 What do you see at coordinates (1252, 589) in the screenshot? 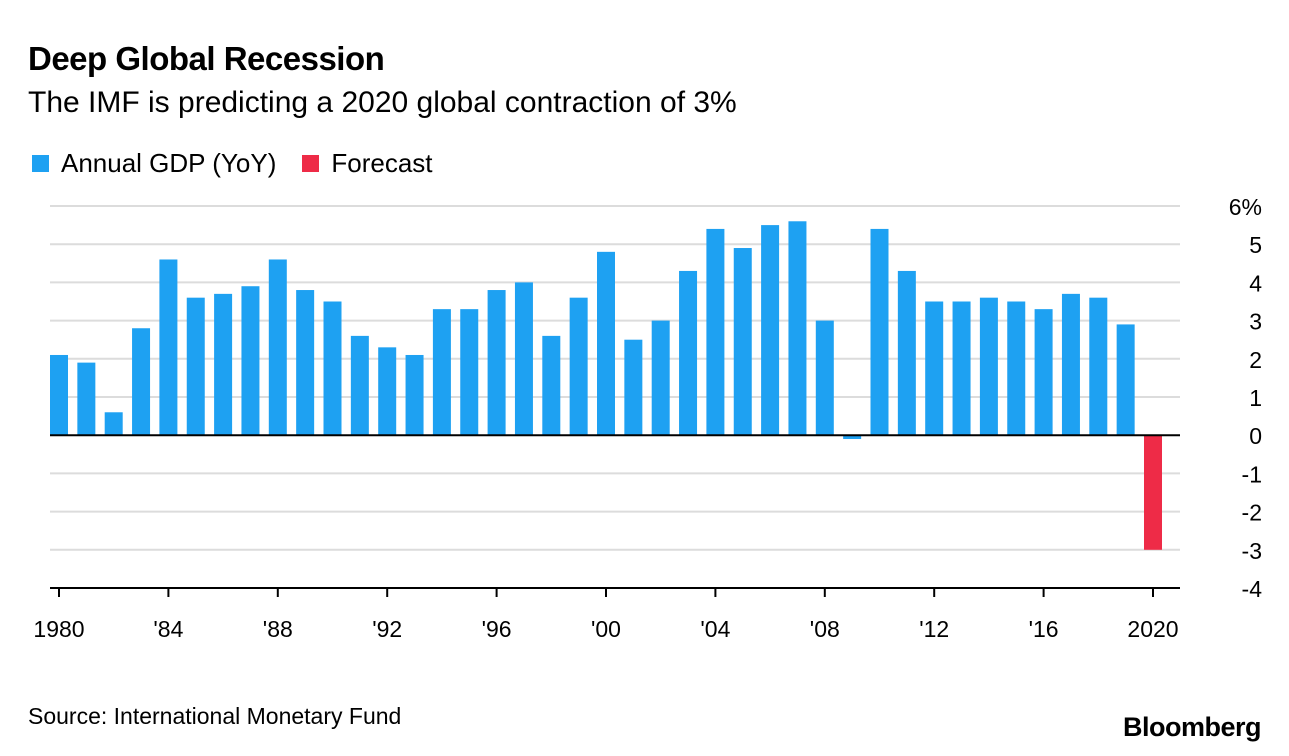
I see `y-tick-label: -4` at bounding box center [1252, 589].